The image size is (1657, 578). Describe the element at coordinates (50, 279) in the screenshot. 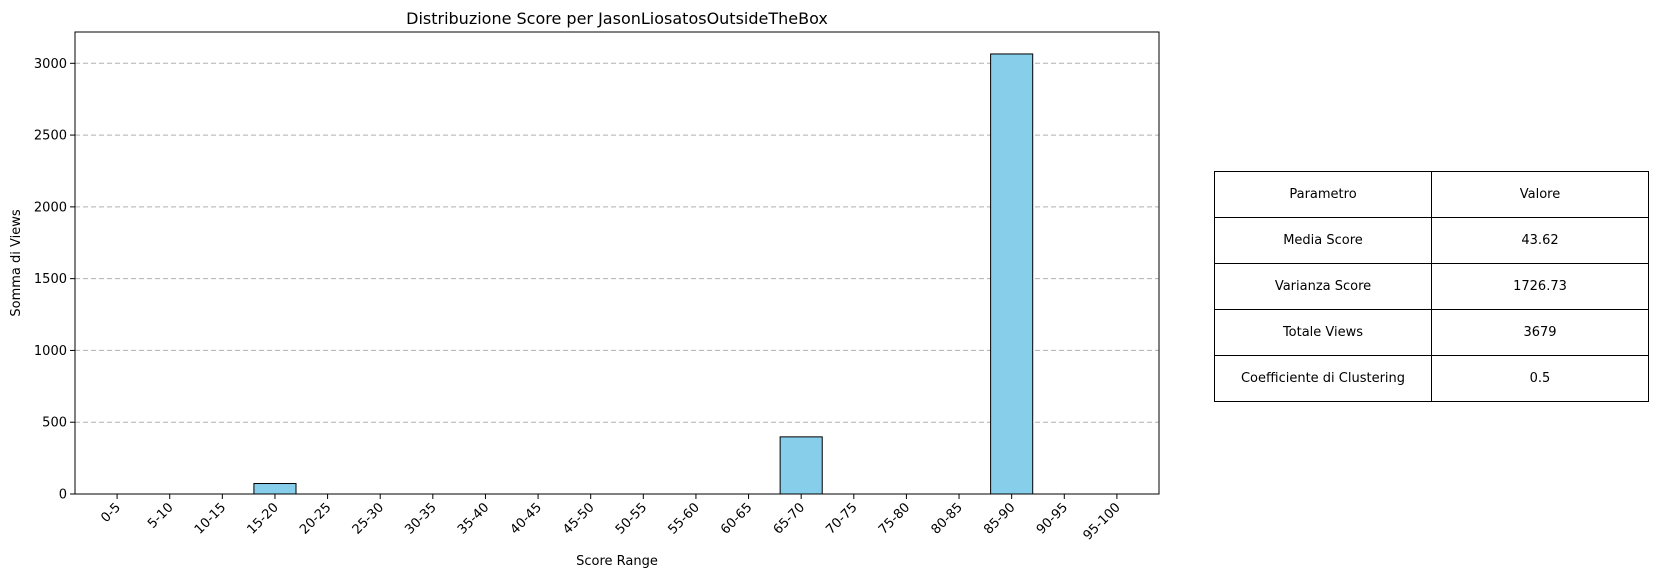

I see `y-tick-label: 1500` at that location.